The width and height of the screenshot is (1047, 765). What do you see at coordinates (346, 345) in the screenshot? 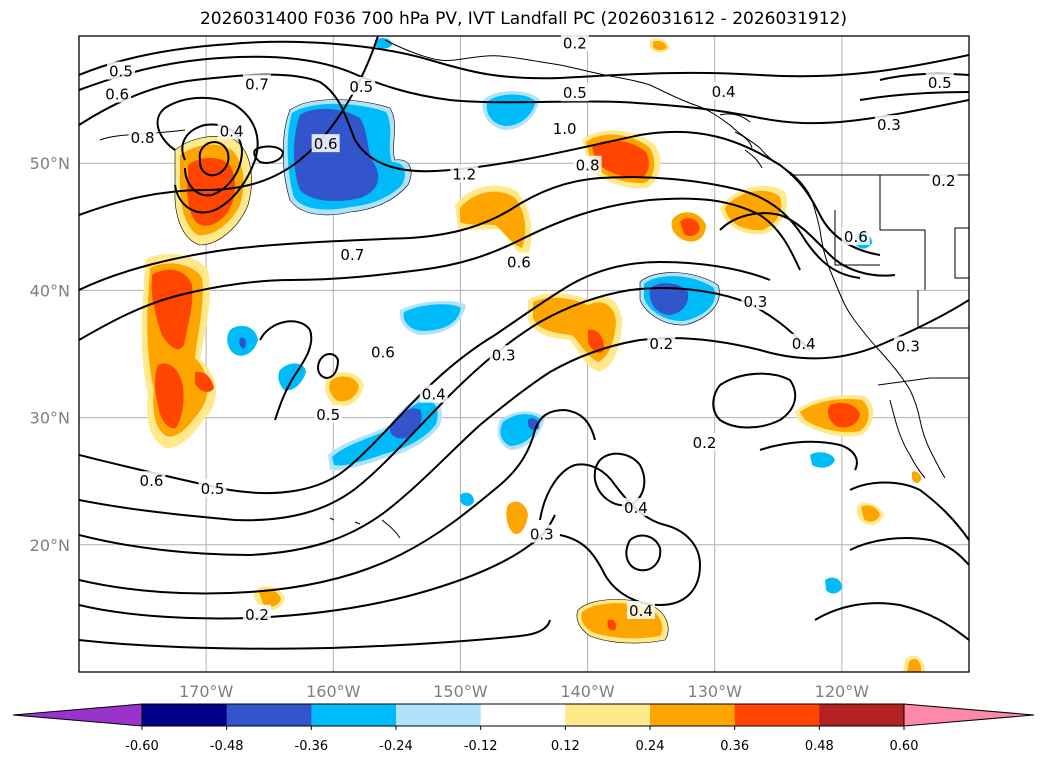
I see `negative-anomaly-mid` at bounding box center [346, 345].